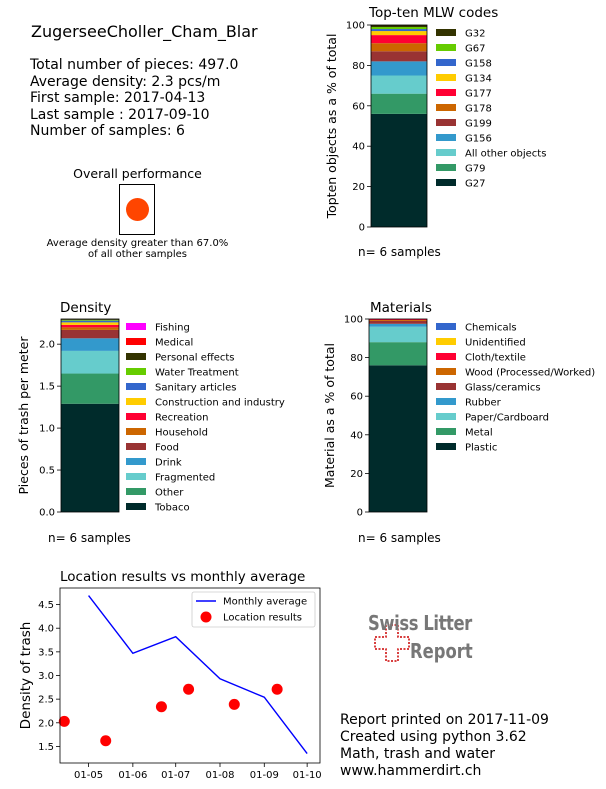 The width and height of the screenshot is (606, 789). I want to click on materials-bar-metal, so click(398, 354).